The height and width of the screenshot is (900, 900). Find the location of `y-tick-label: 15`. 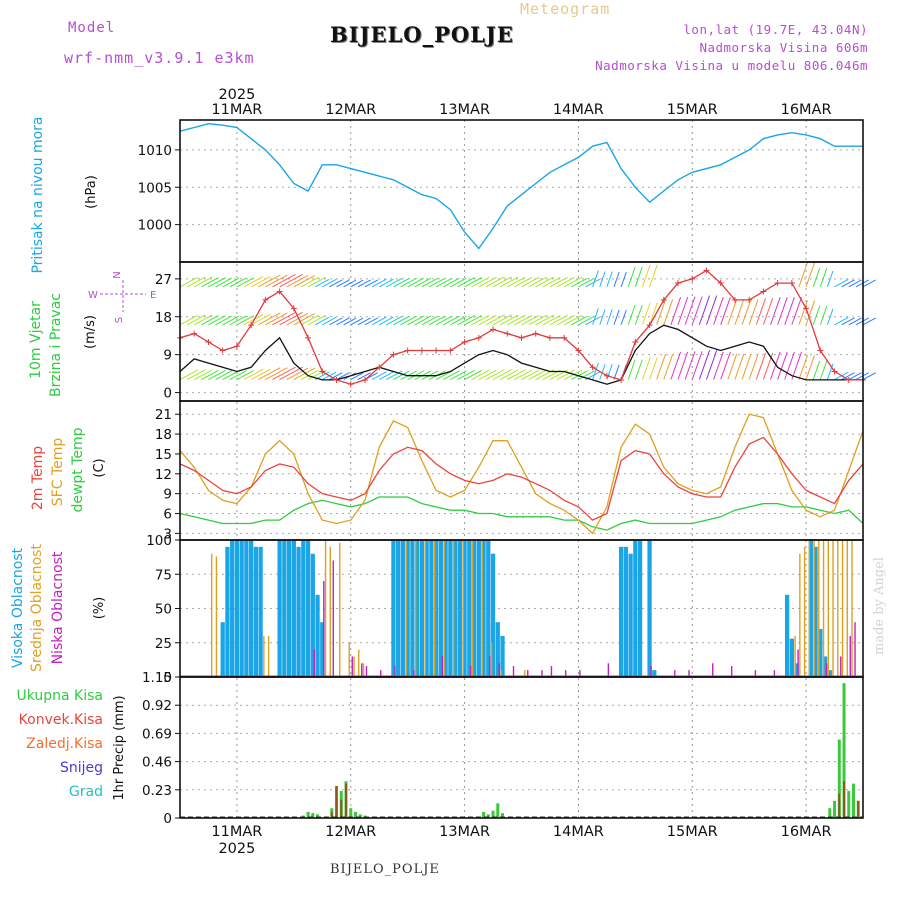

y-tick-label: 15 is located at coordinates (163, 455).